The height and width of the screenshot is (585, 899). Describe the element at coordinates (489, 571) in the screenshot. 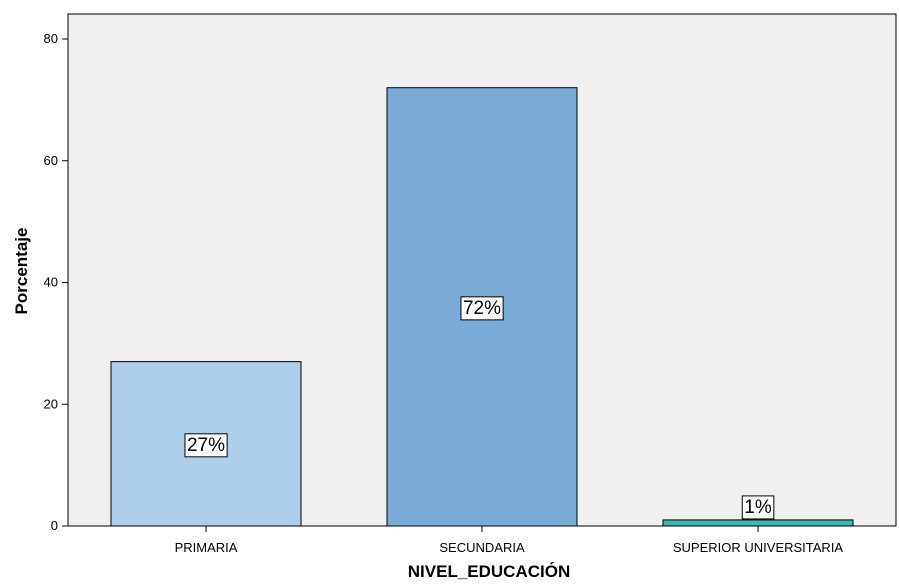

I see `x-axis-title: NIVEL_EDUCACIÓN` at that location.